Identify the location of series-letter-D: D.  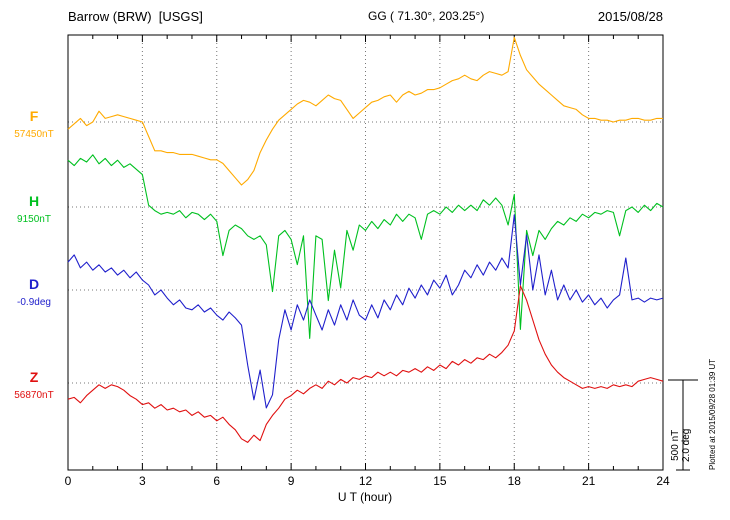
(34, 283).